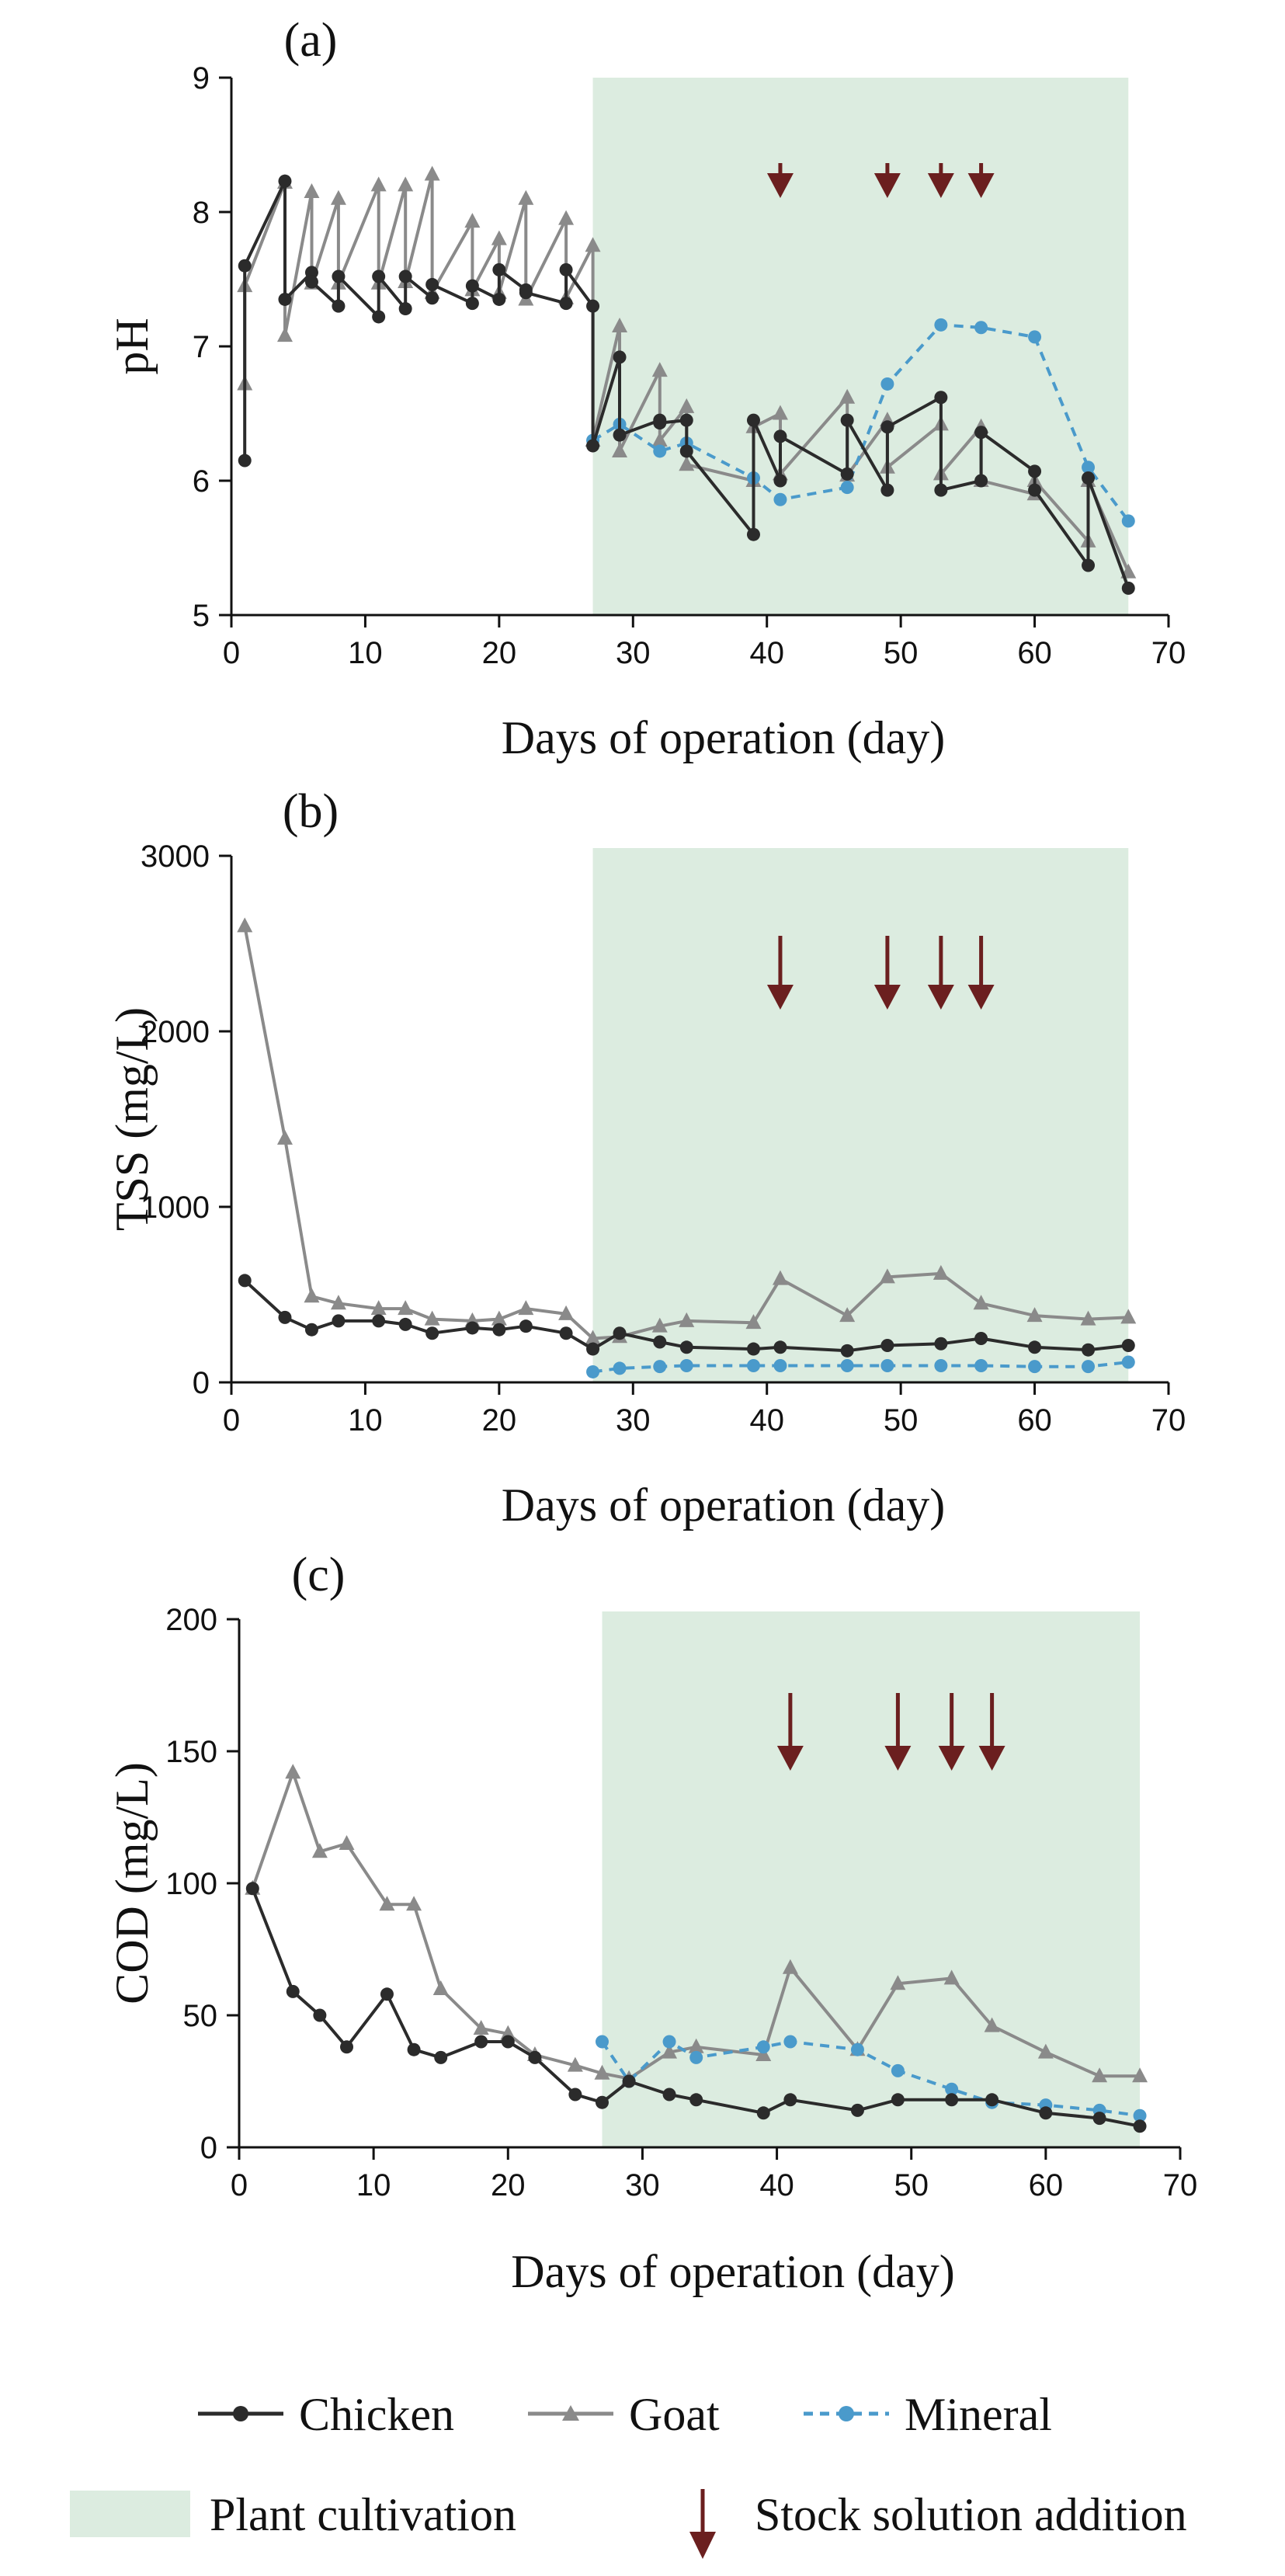 Image resolution: width=1285 pixels, height=2576 pixels. Describe the element at coordinates (191, 1884) in the screenshot. I see `y-tick-label: 100` at that location.